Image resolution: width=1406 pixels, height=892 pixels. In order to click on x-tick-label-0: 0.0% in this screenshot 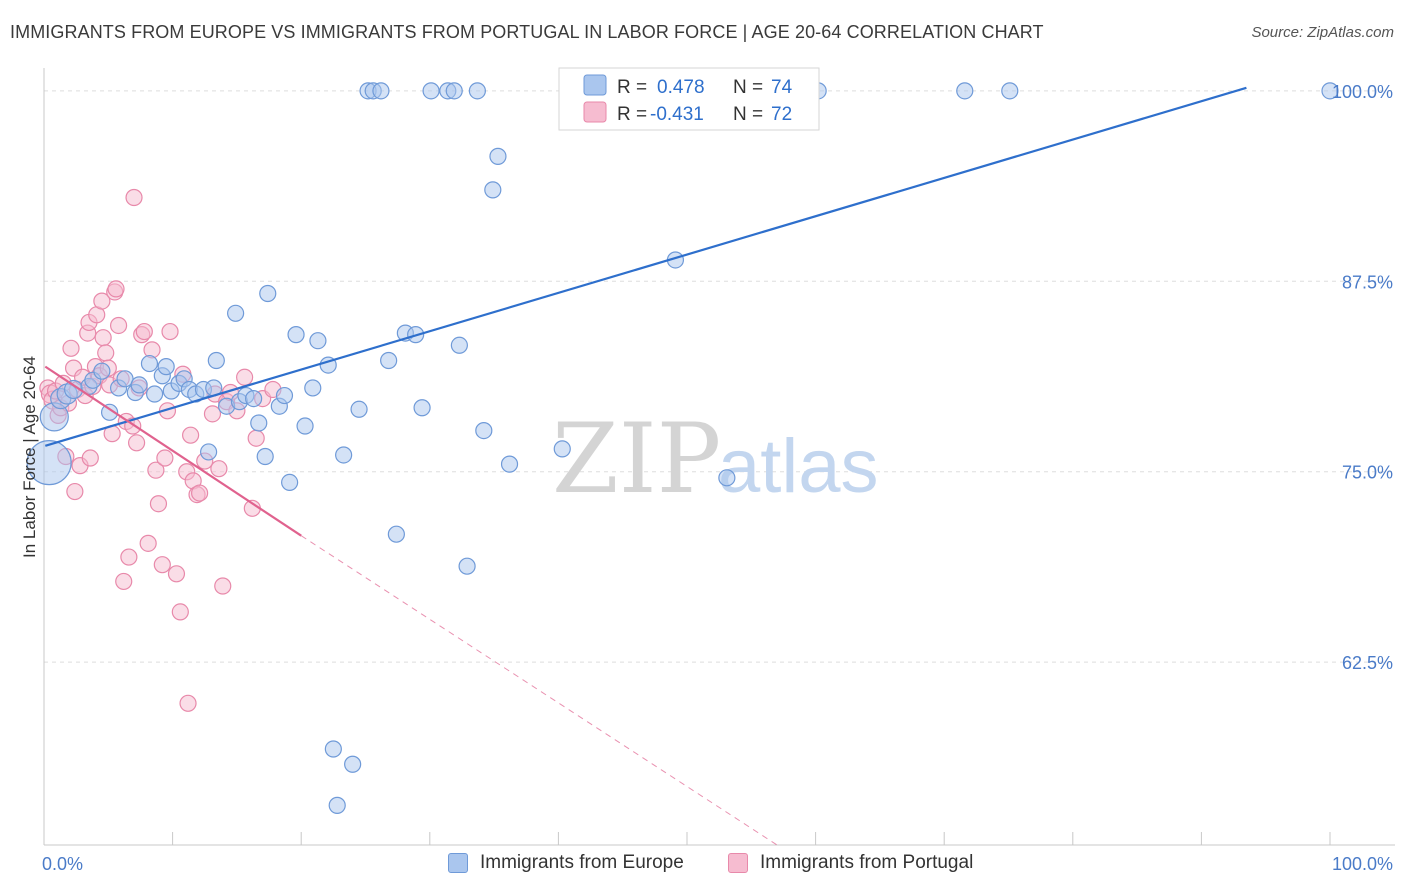, I will do `click(62, 864)`.